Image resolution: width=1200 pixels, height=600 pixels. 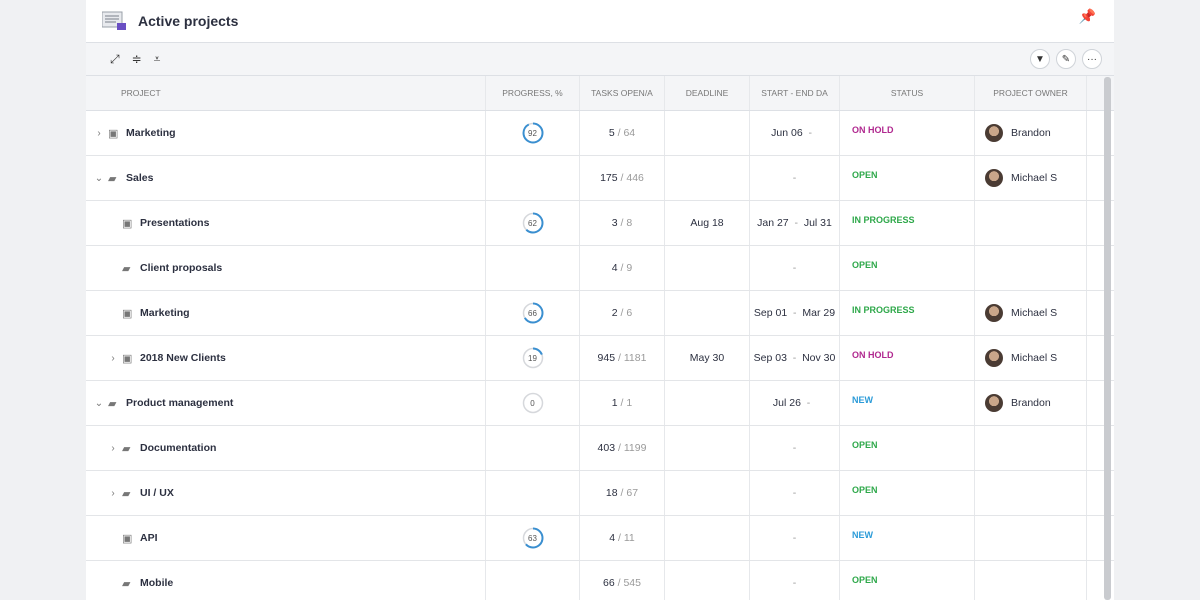 I want to click on progress-cell: 66, so click(x=533, y=313).